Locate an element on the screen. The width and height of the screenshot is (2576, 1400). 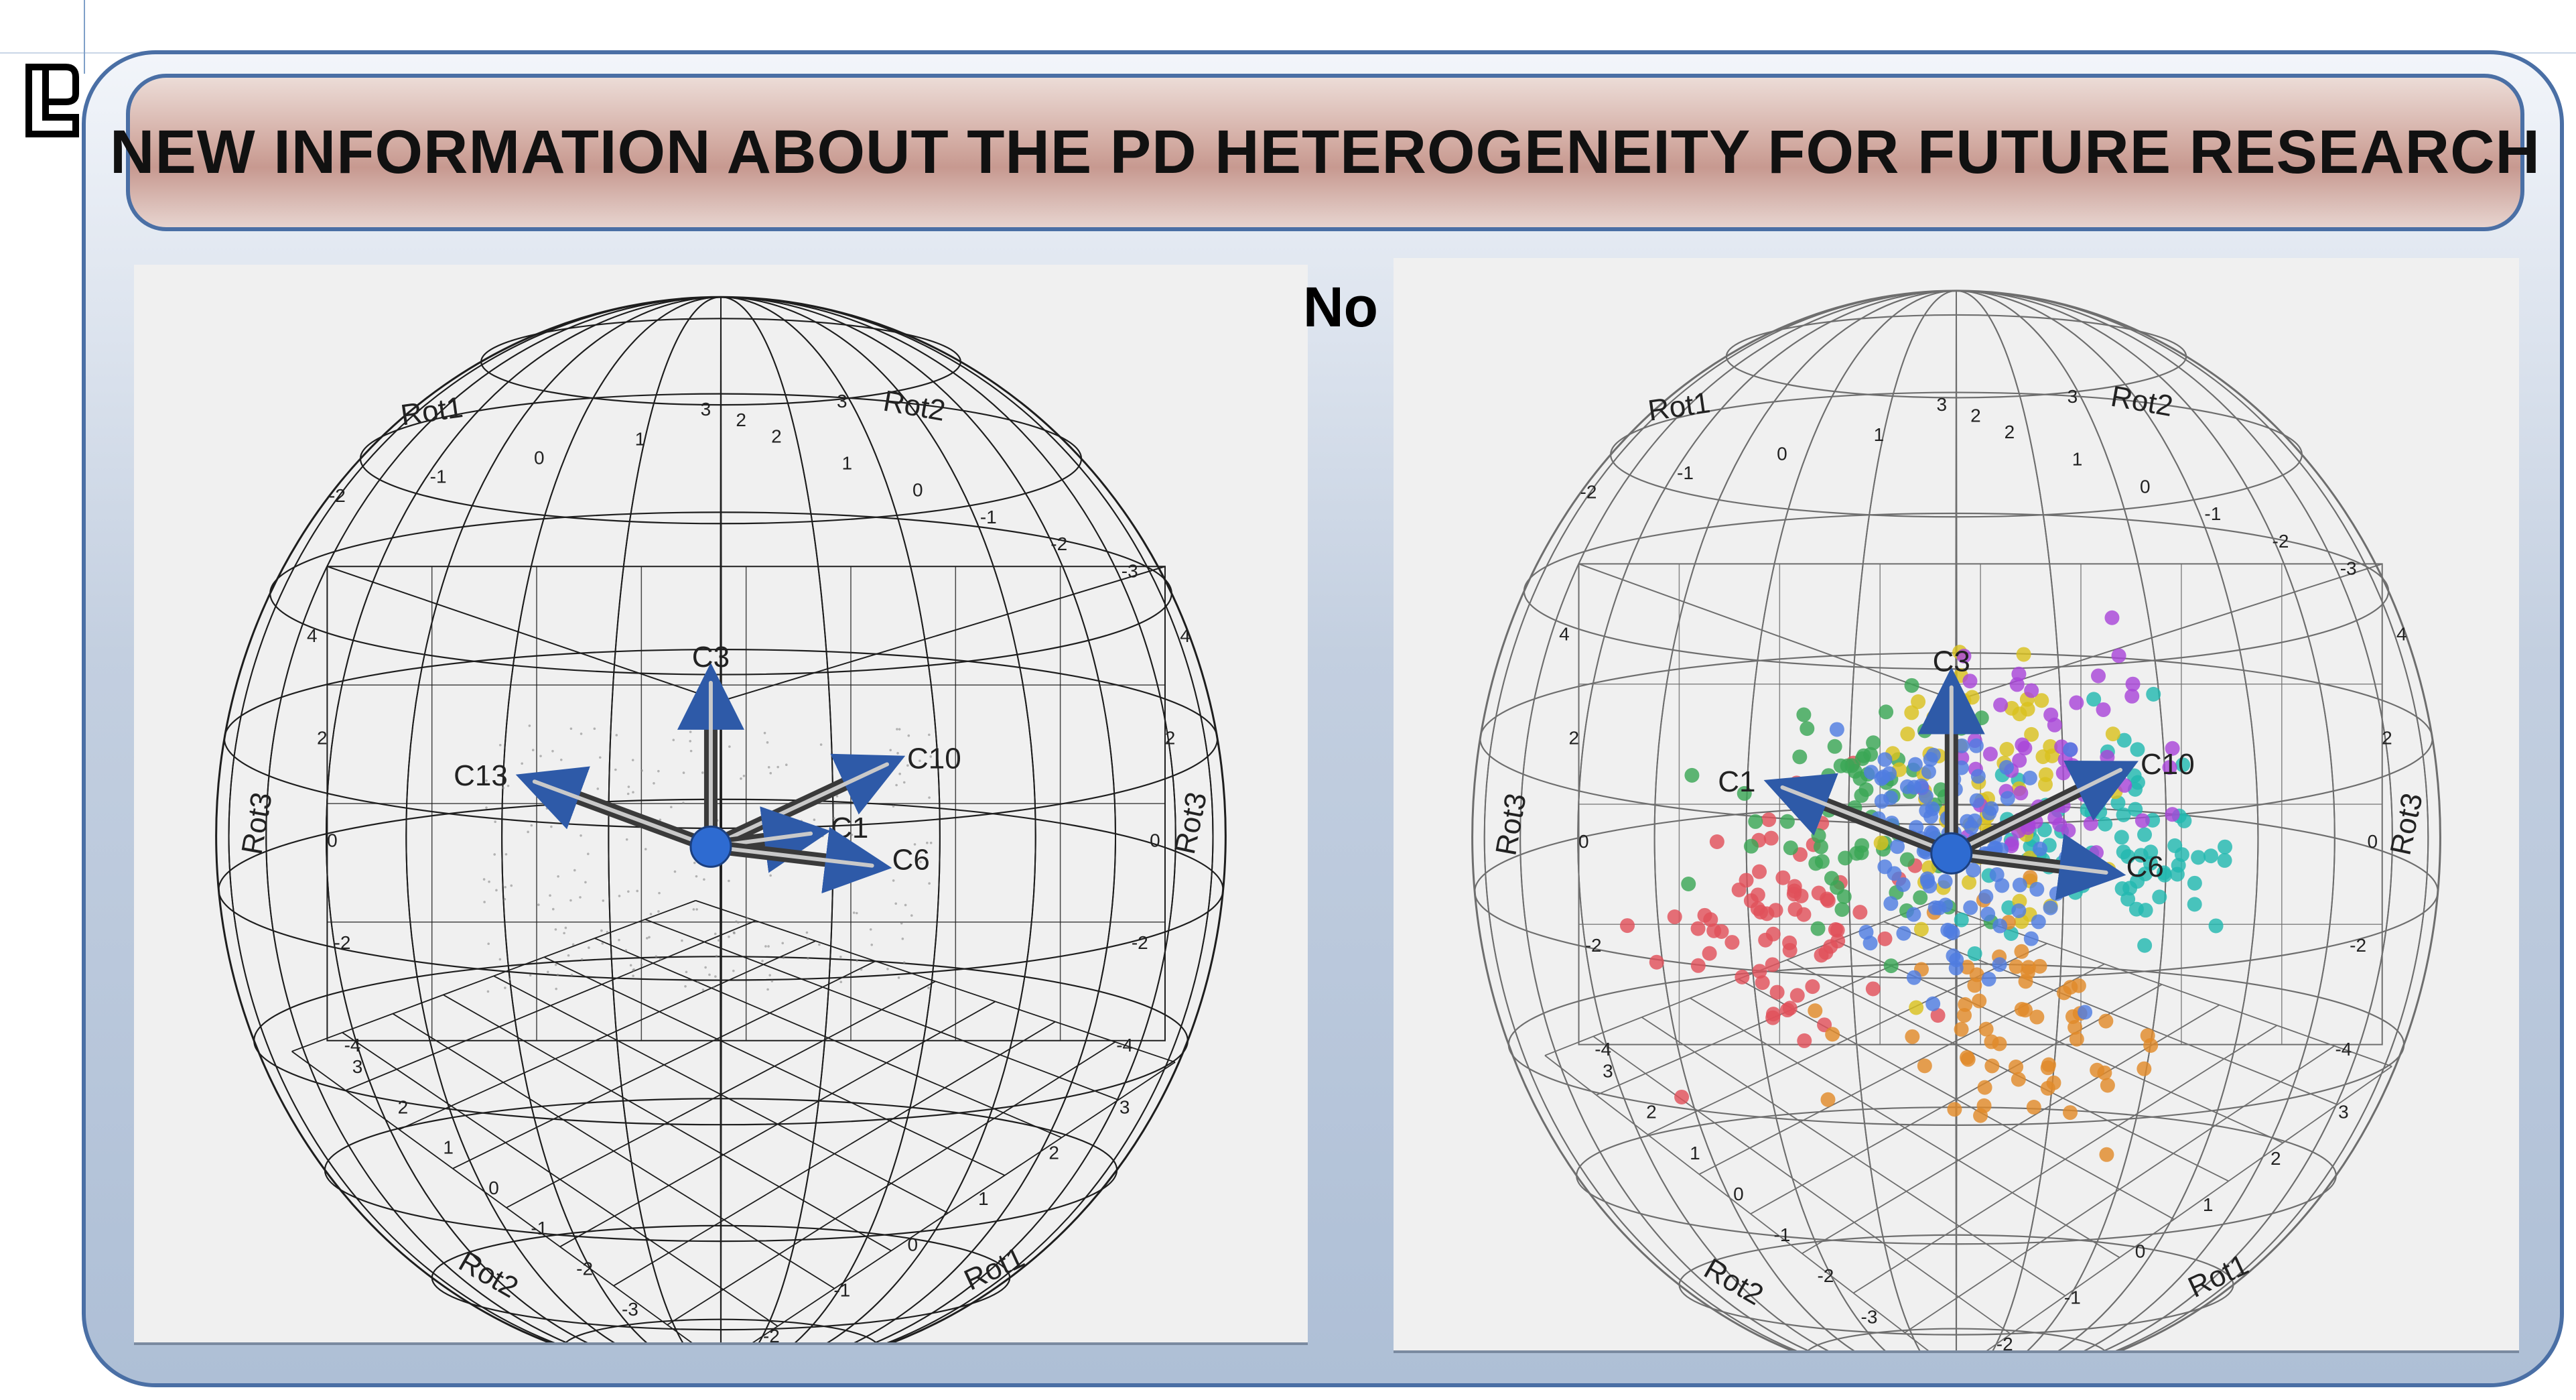
loading-vectors: C3 C13 C10 C1 C6 is located at coordinates (707, 767).